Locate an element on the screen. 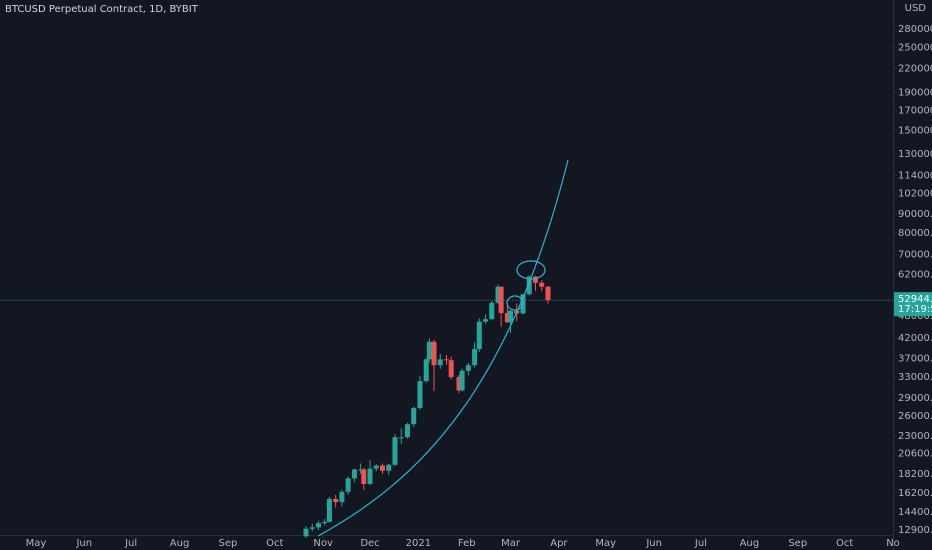 The width and height of the screenshot is (932, 550). last-price-box is located at coordinates (913, 304).